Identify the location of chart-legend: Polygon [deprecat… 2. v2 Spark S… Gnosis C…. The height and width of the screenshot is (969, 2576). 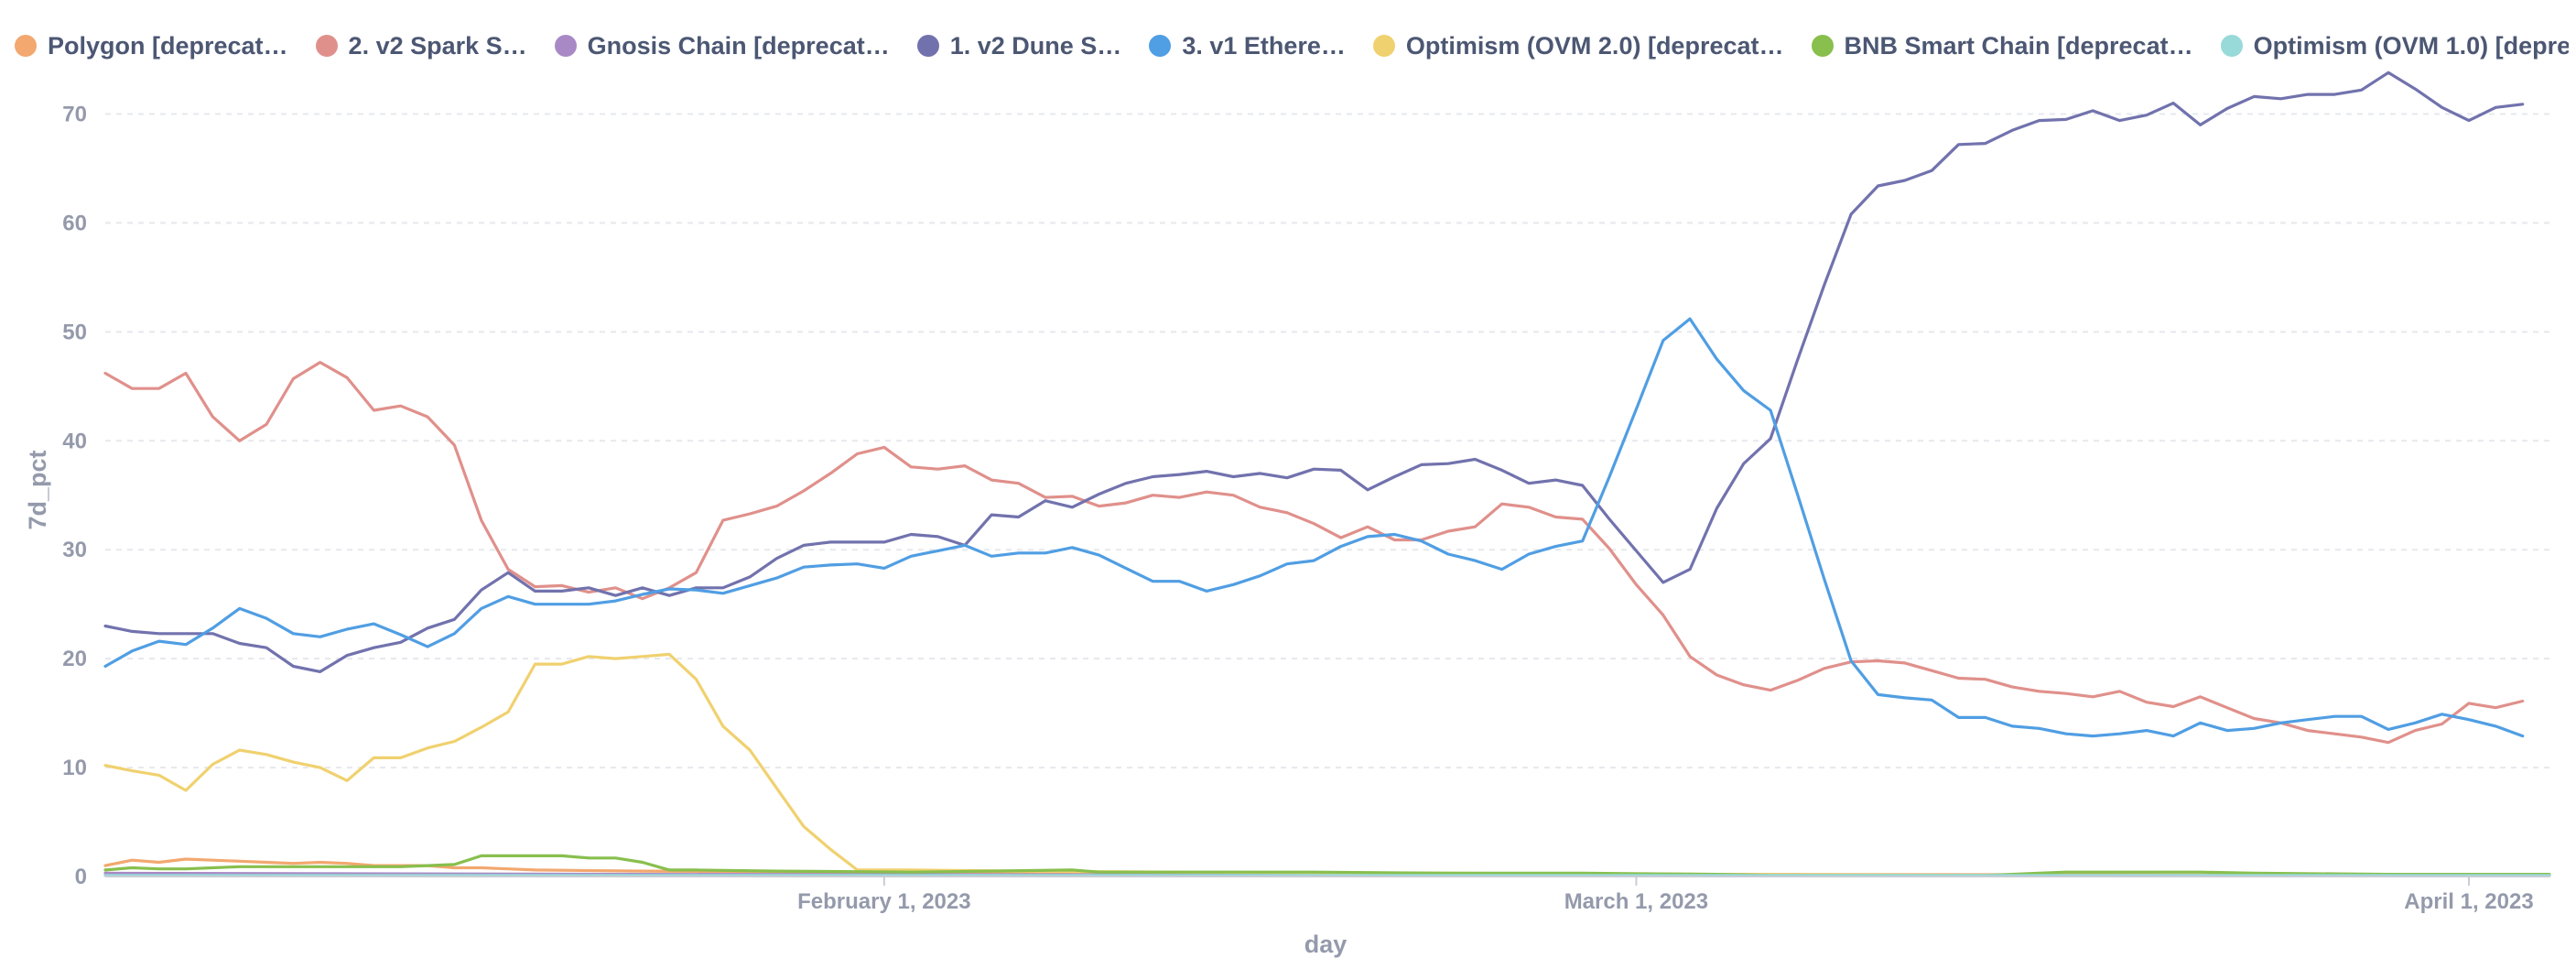
(1292, 45).